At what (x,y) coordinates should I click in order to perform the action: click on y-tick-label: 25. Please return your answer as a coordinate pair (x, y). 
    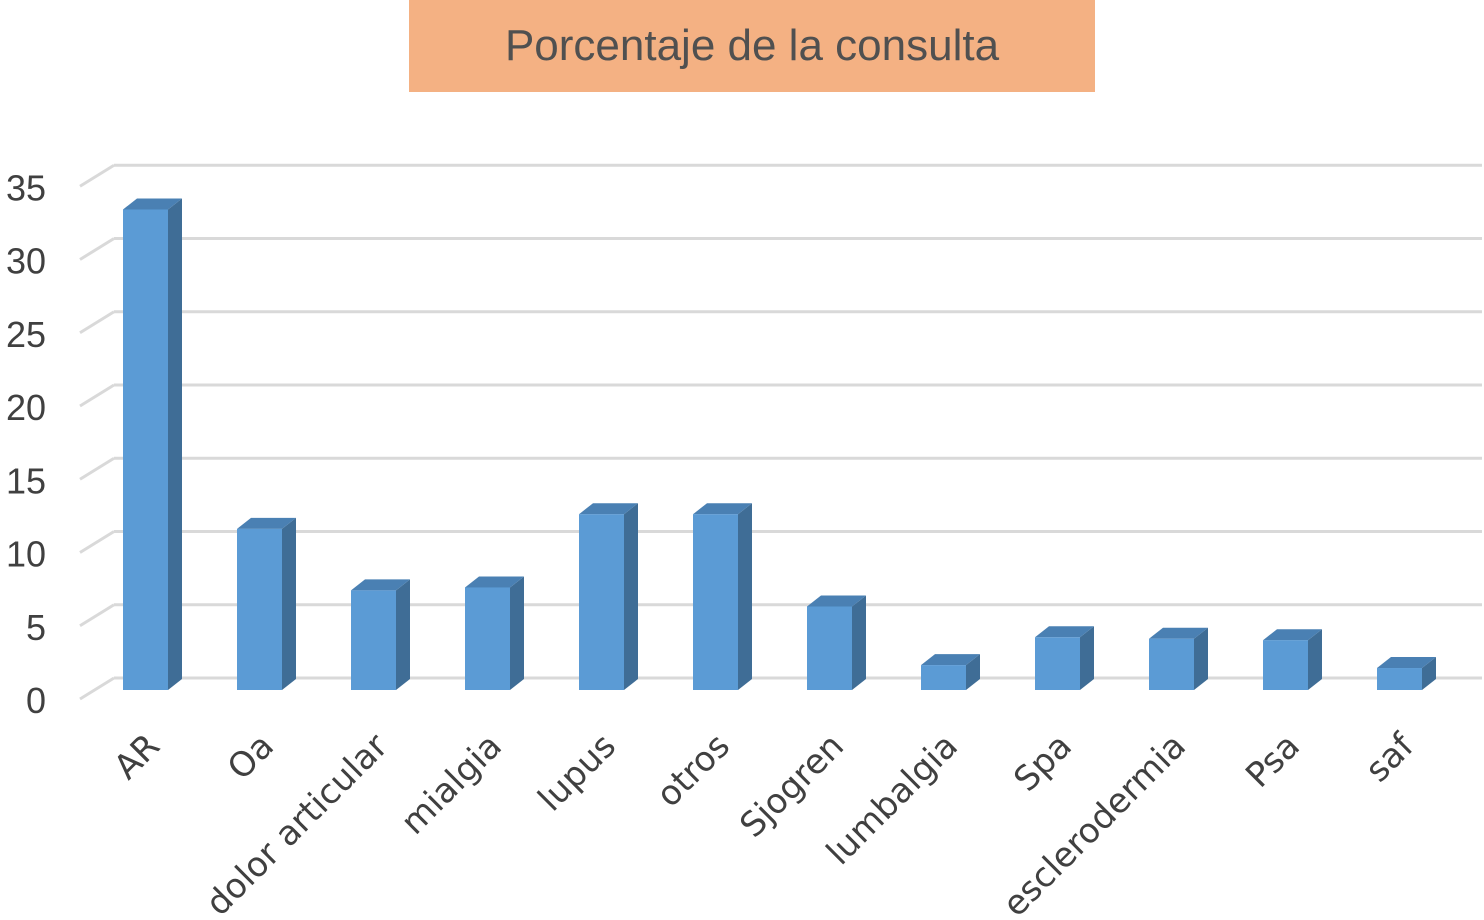
    Looking at the image, I should click on (26, 334).